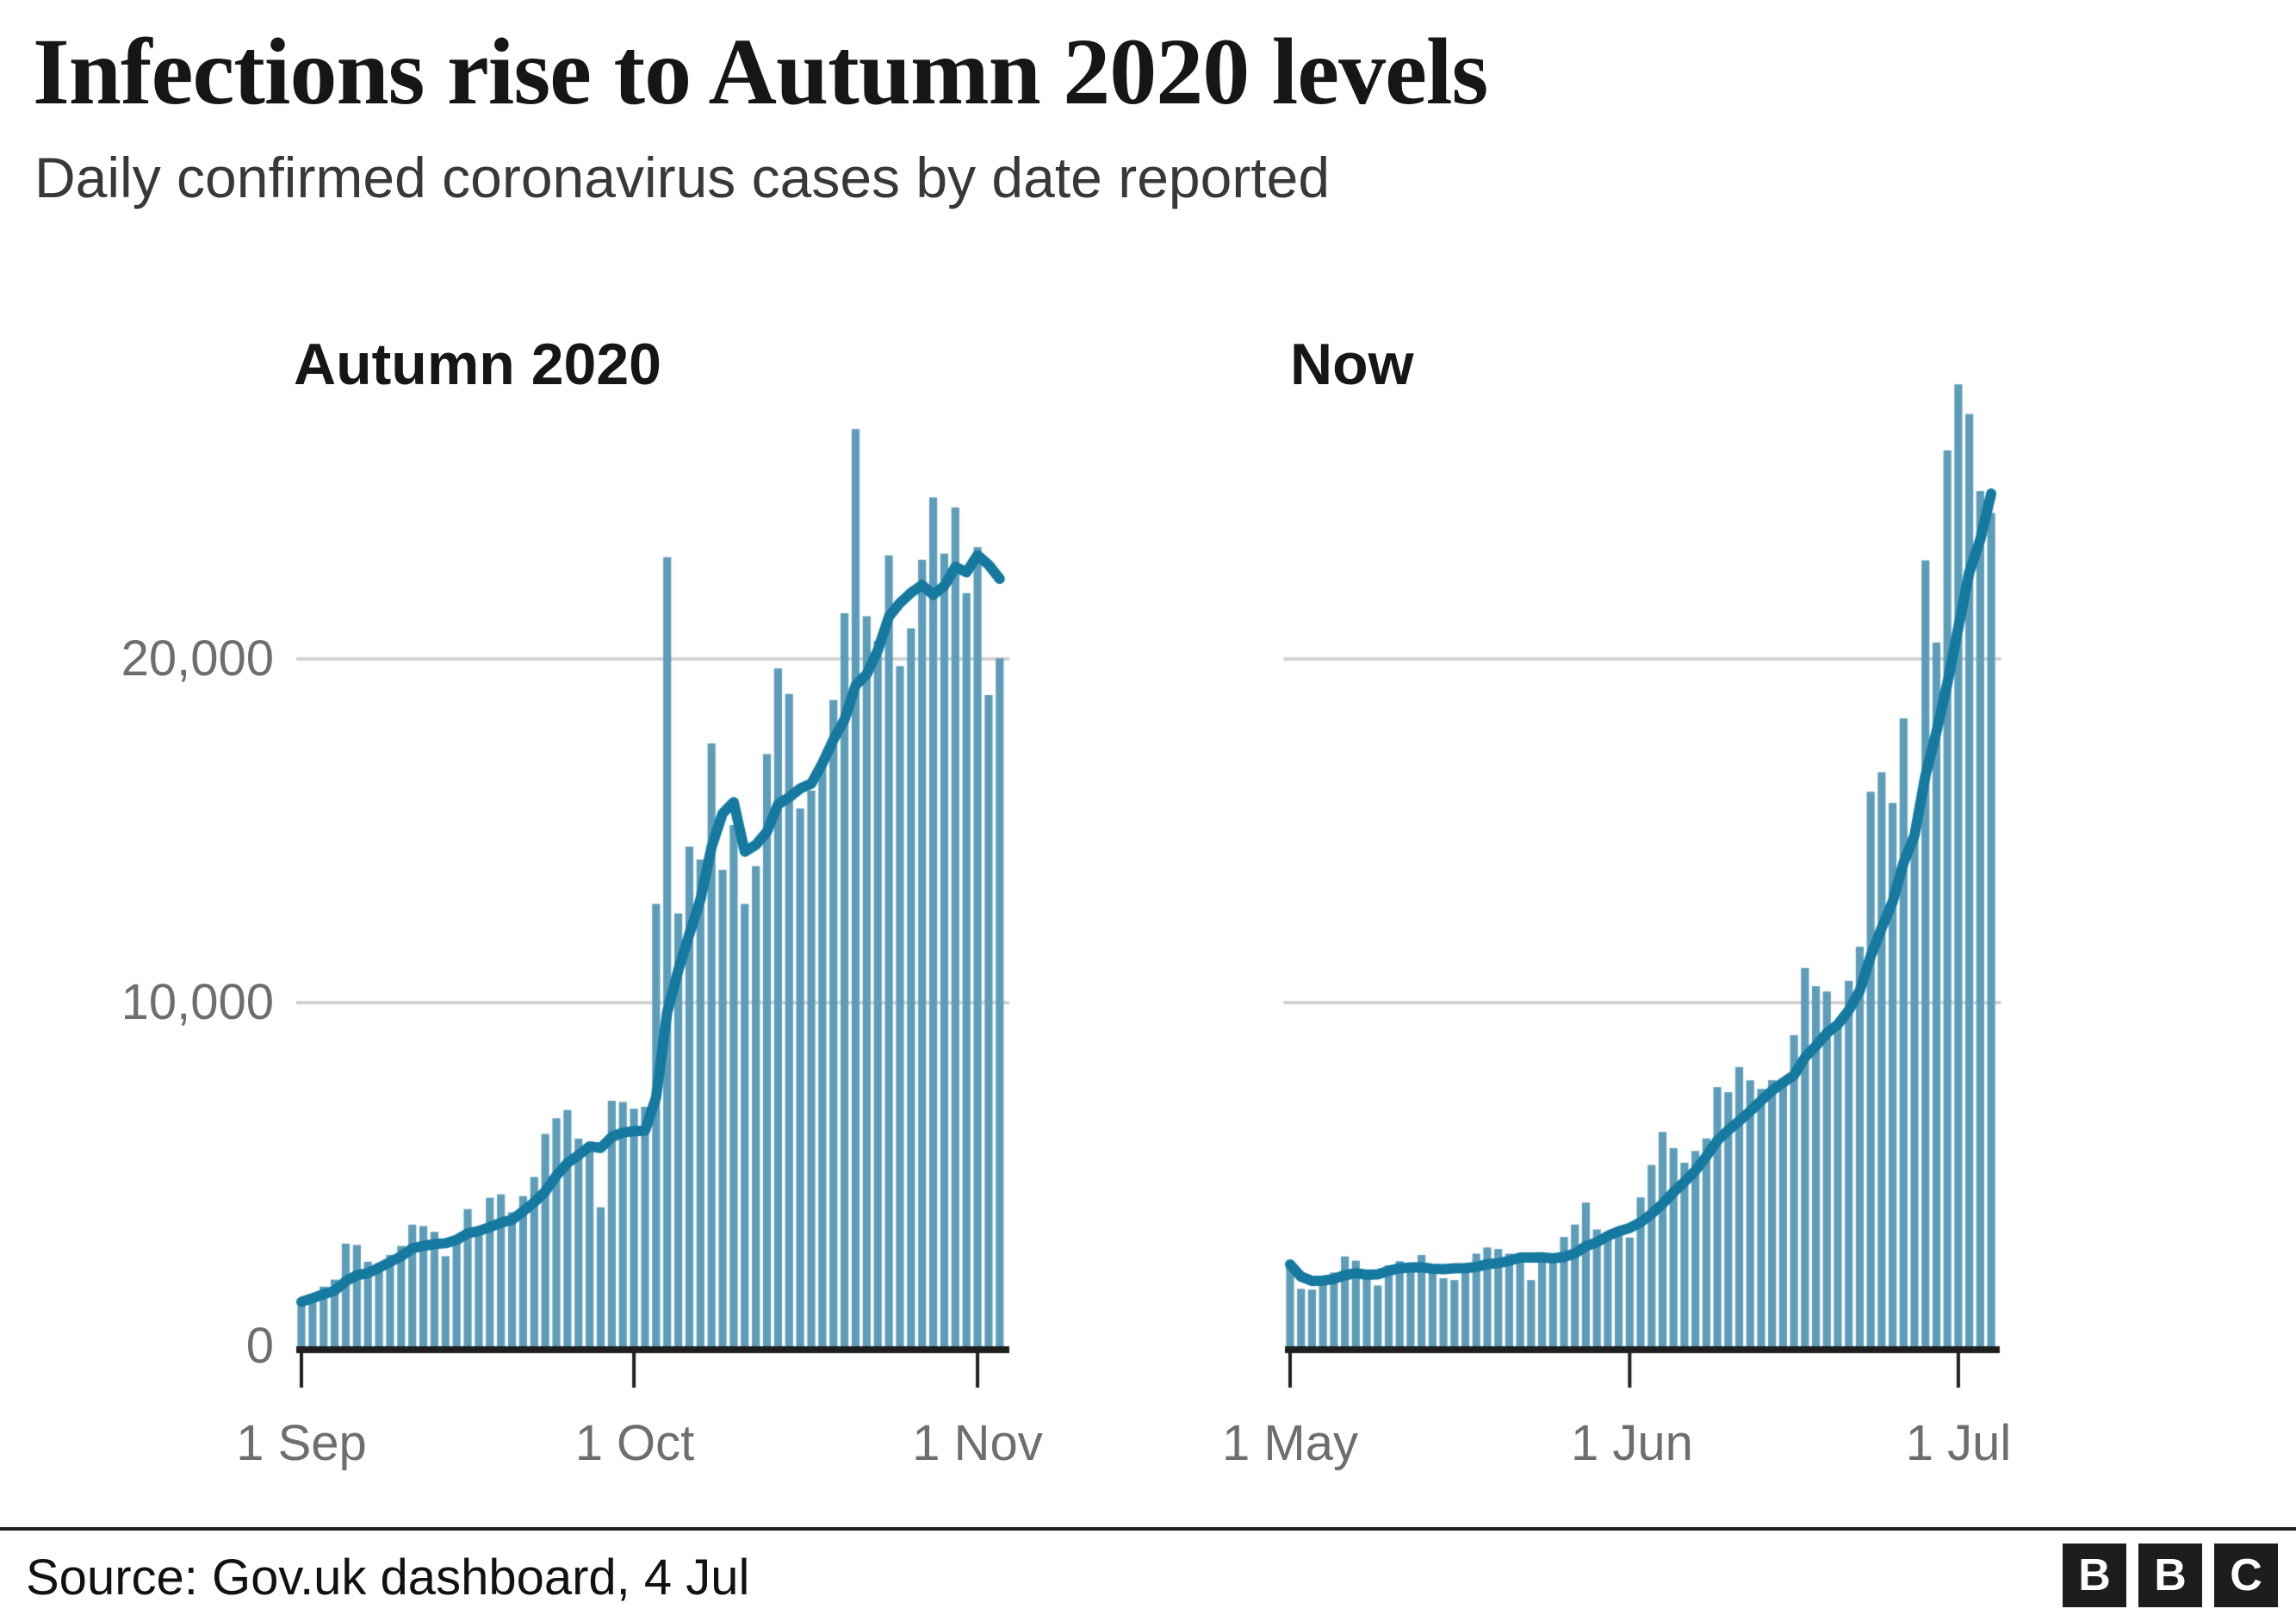 Image resolution: width=2296 pixels, height=1615 pixels. Describe the element at coordinates (634, 1443) in the screenshot. I see `x-axis-label-1-oct: 1 Oct` at that location.